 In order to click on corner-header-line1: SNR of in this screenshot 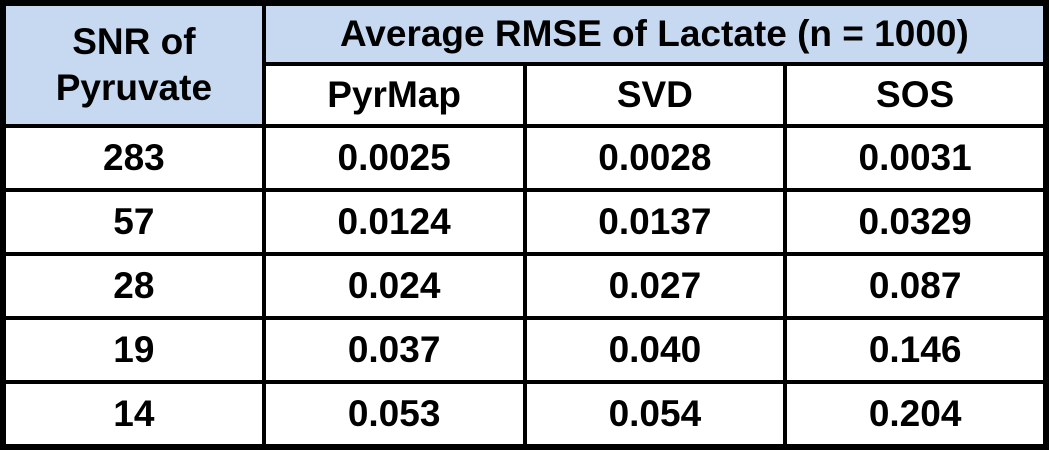, I will do `click(134, 41)`.